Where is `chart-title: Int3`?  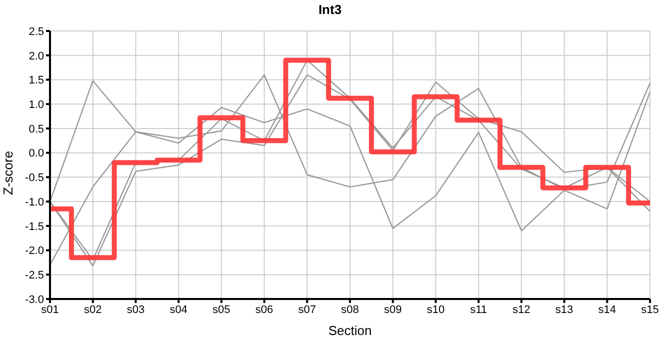
chart-title: Int3 is located at coordinates (330, 9).